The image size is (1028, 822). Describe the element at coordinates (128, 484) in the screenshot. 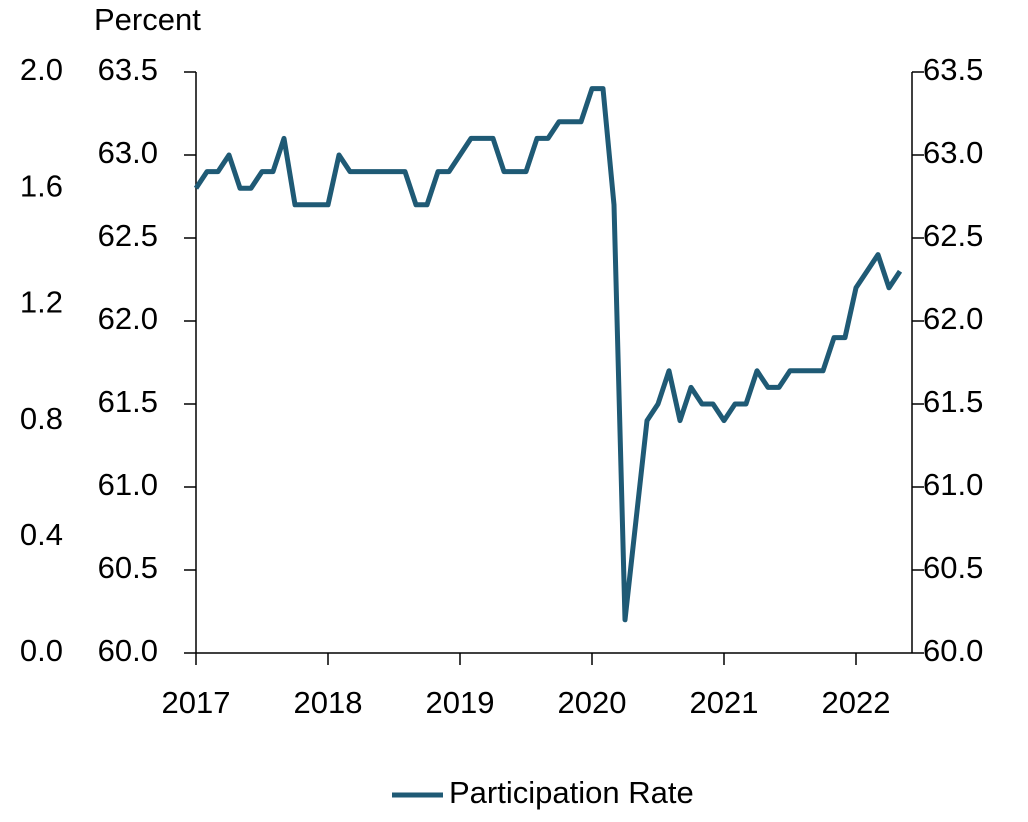

I see `y-tick-label: 61.0` at that location.